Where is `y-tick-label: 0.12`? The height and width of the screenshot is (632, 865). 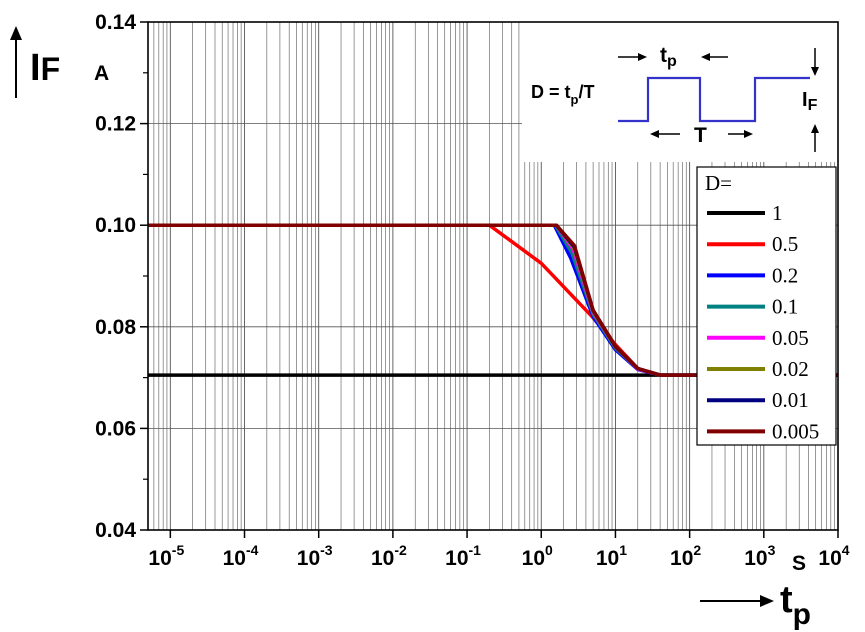
y-tick-label: 0.12 is located at coordinates (115, 124).